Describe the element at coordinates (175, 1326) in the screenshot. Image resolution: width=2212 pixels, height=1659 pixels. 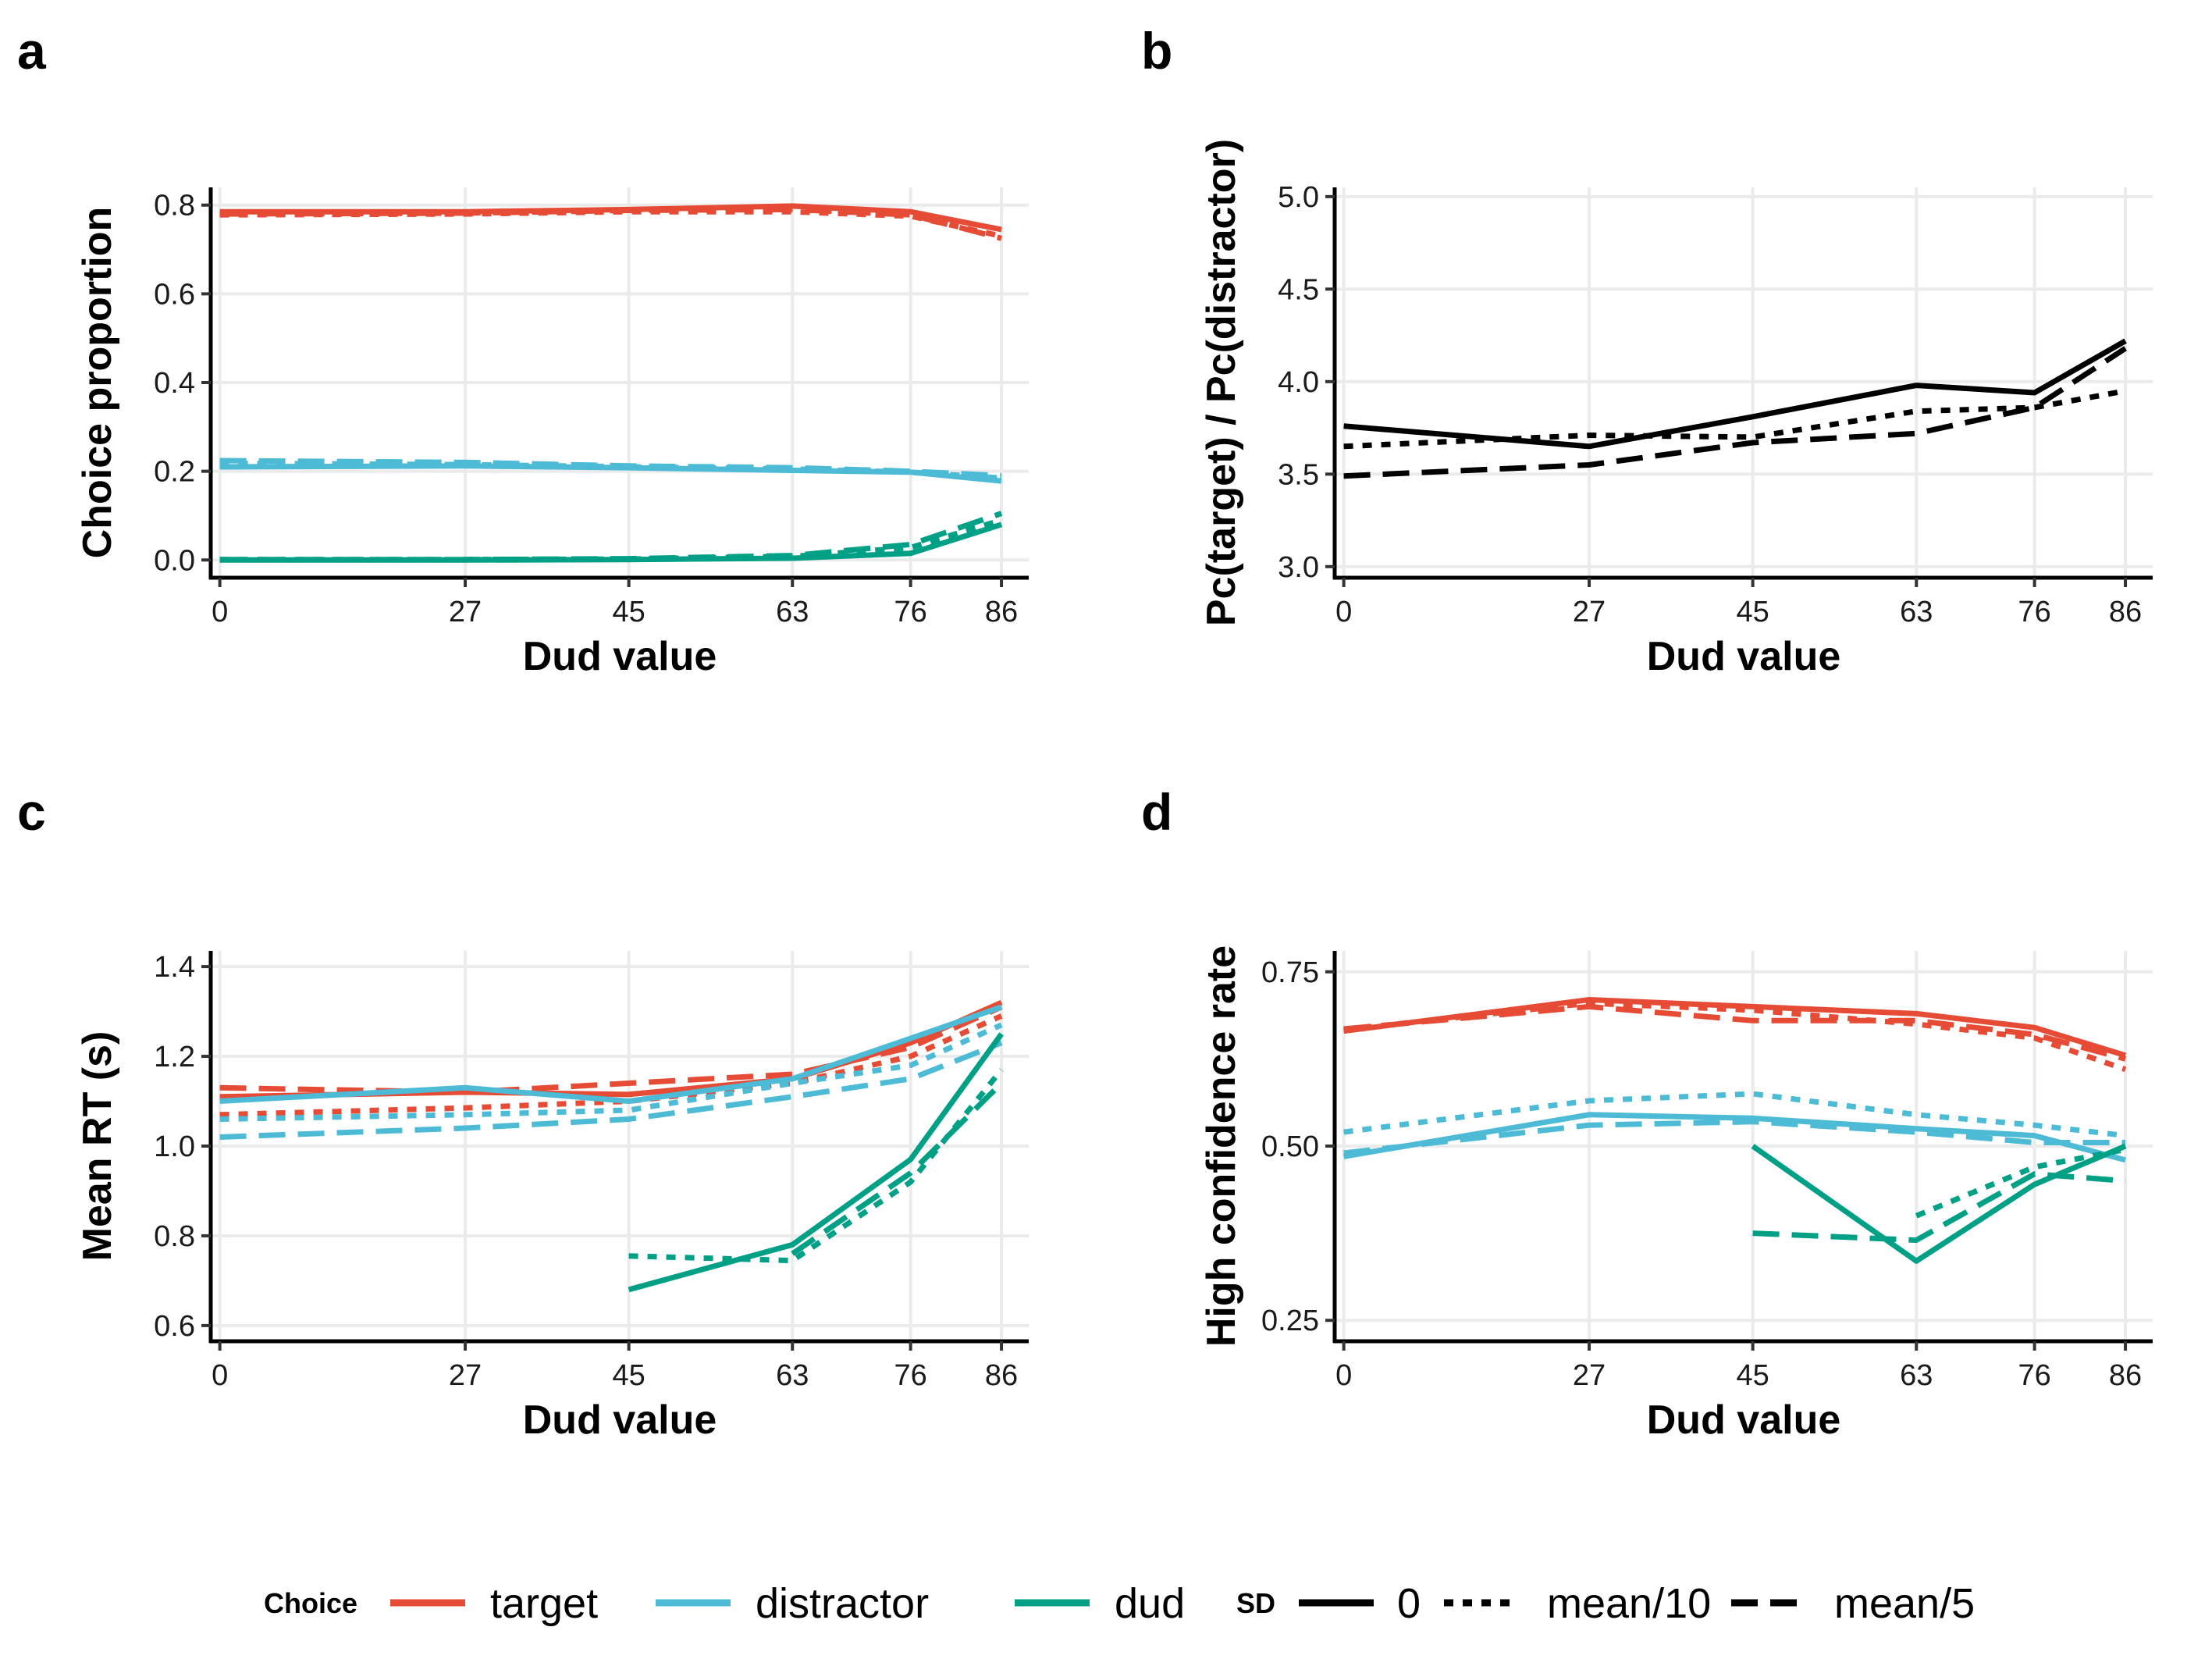
I see `panel-c-y-tick-label-0: 0.6` at that location.